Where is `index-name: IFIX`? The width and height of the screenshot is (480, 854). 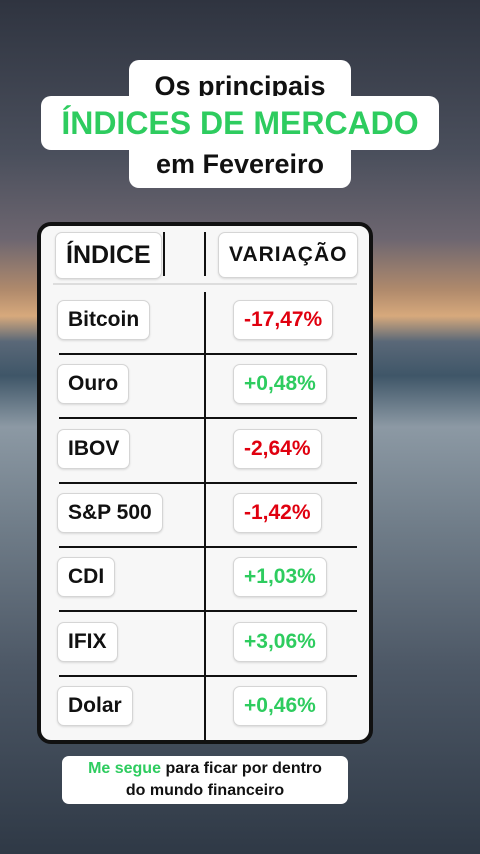
index-name: IFIX is located at coordinates (87, 641).